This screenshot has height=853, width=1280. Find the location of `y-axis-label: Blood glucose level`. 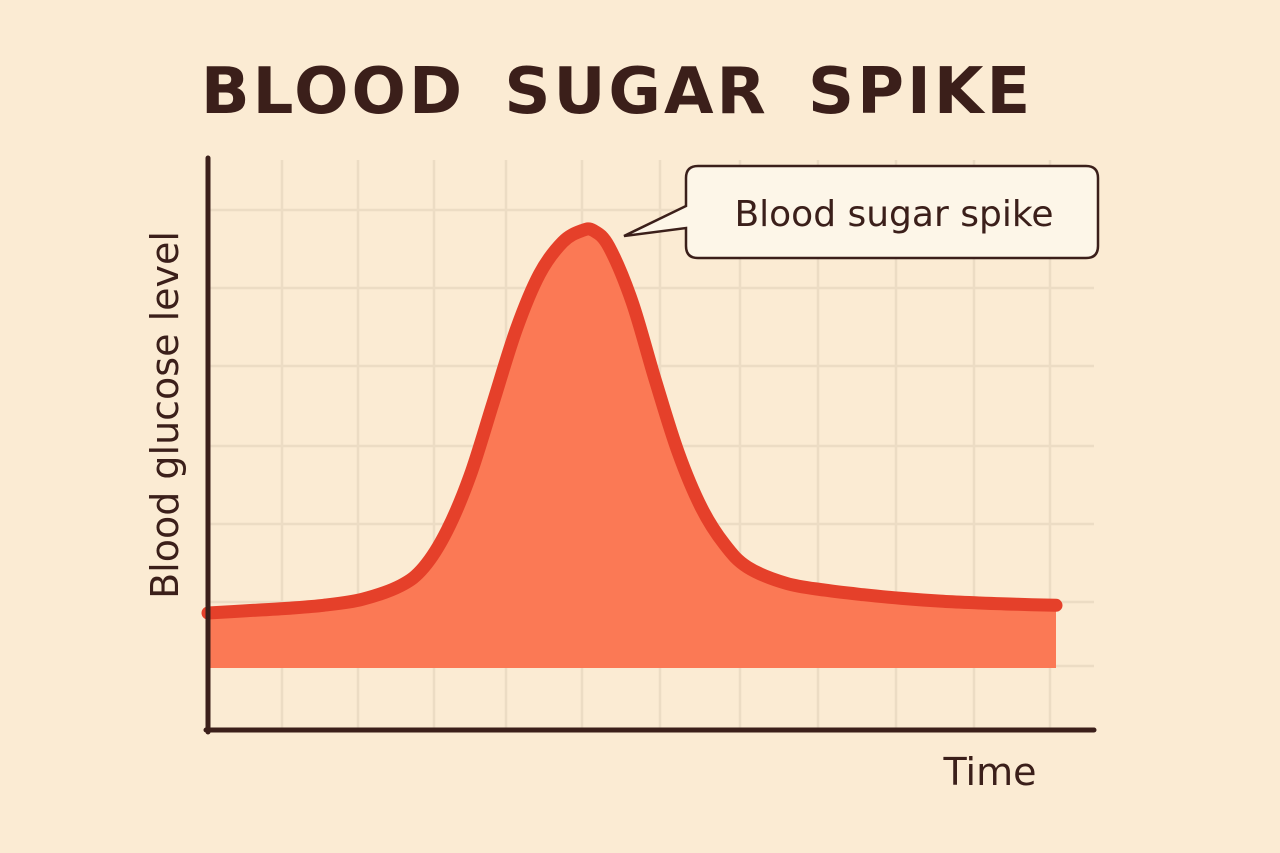

y-axis-label: Blood glucose level is located at coordinates (165, 415).